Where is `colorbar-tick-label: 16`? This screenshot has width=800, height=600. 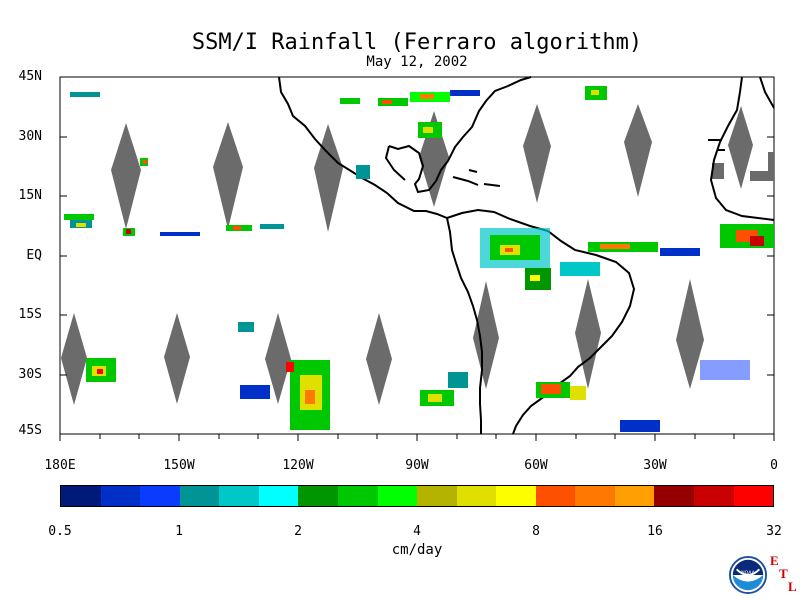 colorbar-tick-label: 16 is located at coordinates (655, 531).